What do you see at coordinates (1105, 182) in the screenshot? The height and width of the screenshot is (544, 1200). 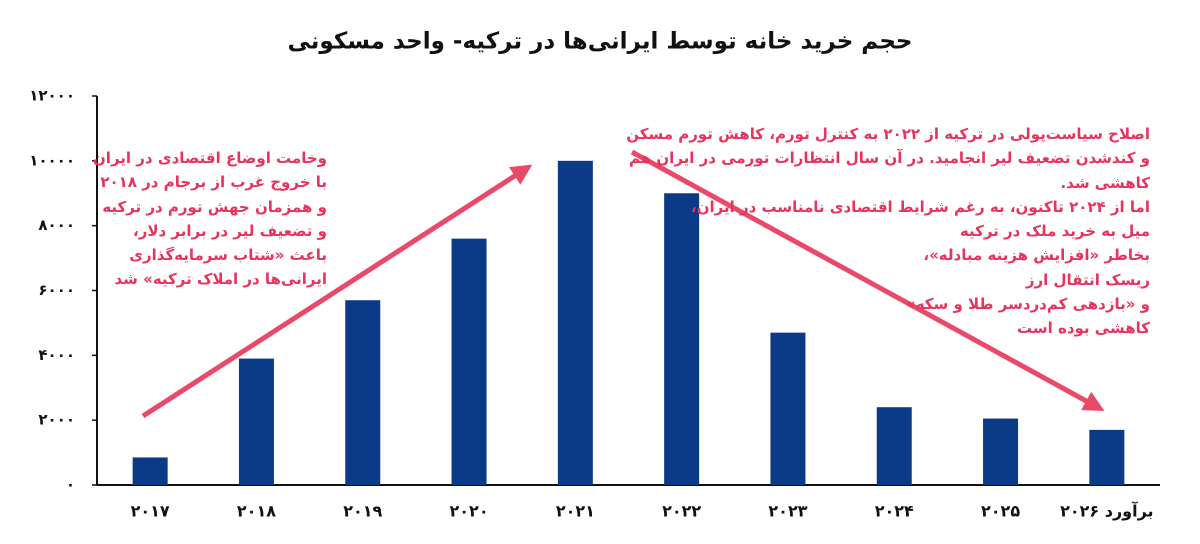 I see `annotation-line: کاهشی شد.` at bounding box center [1105, 182].